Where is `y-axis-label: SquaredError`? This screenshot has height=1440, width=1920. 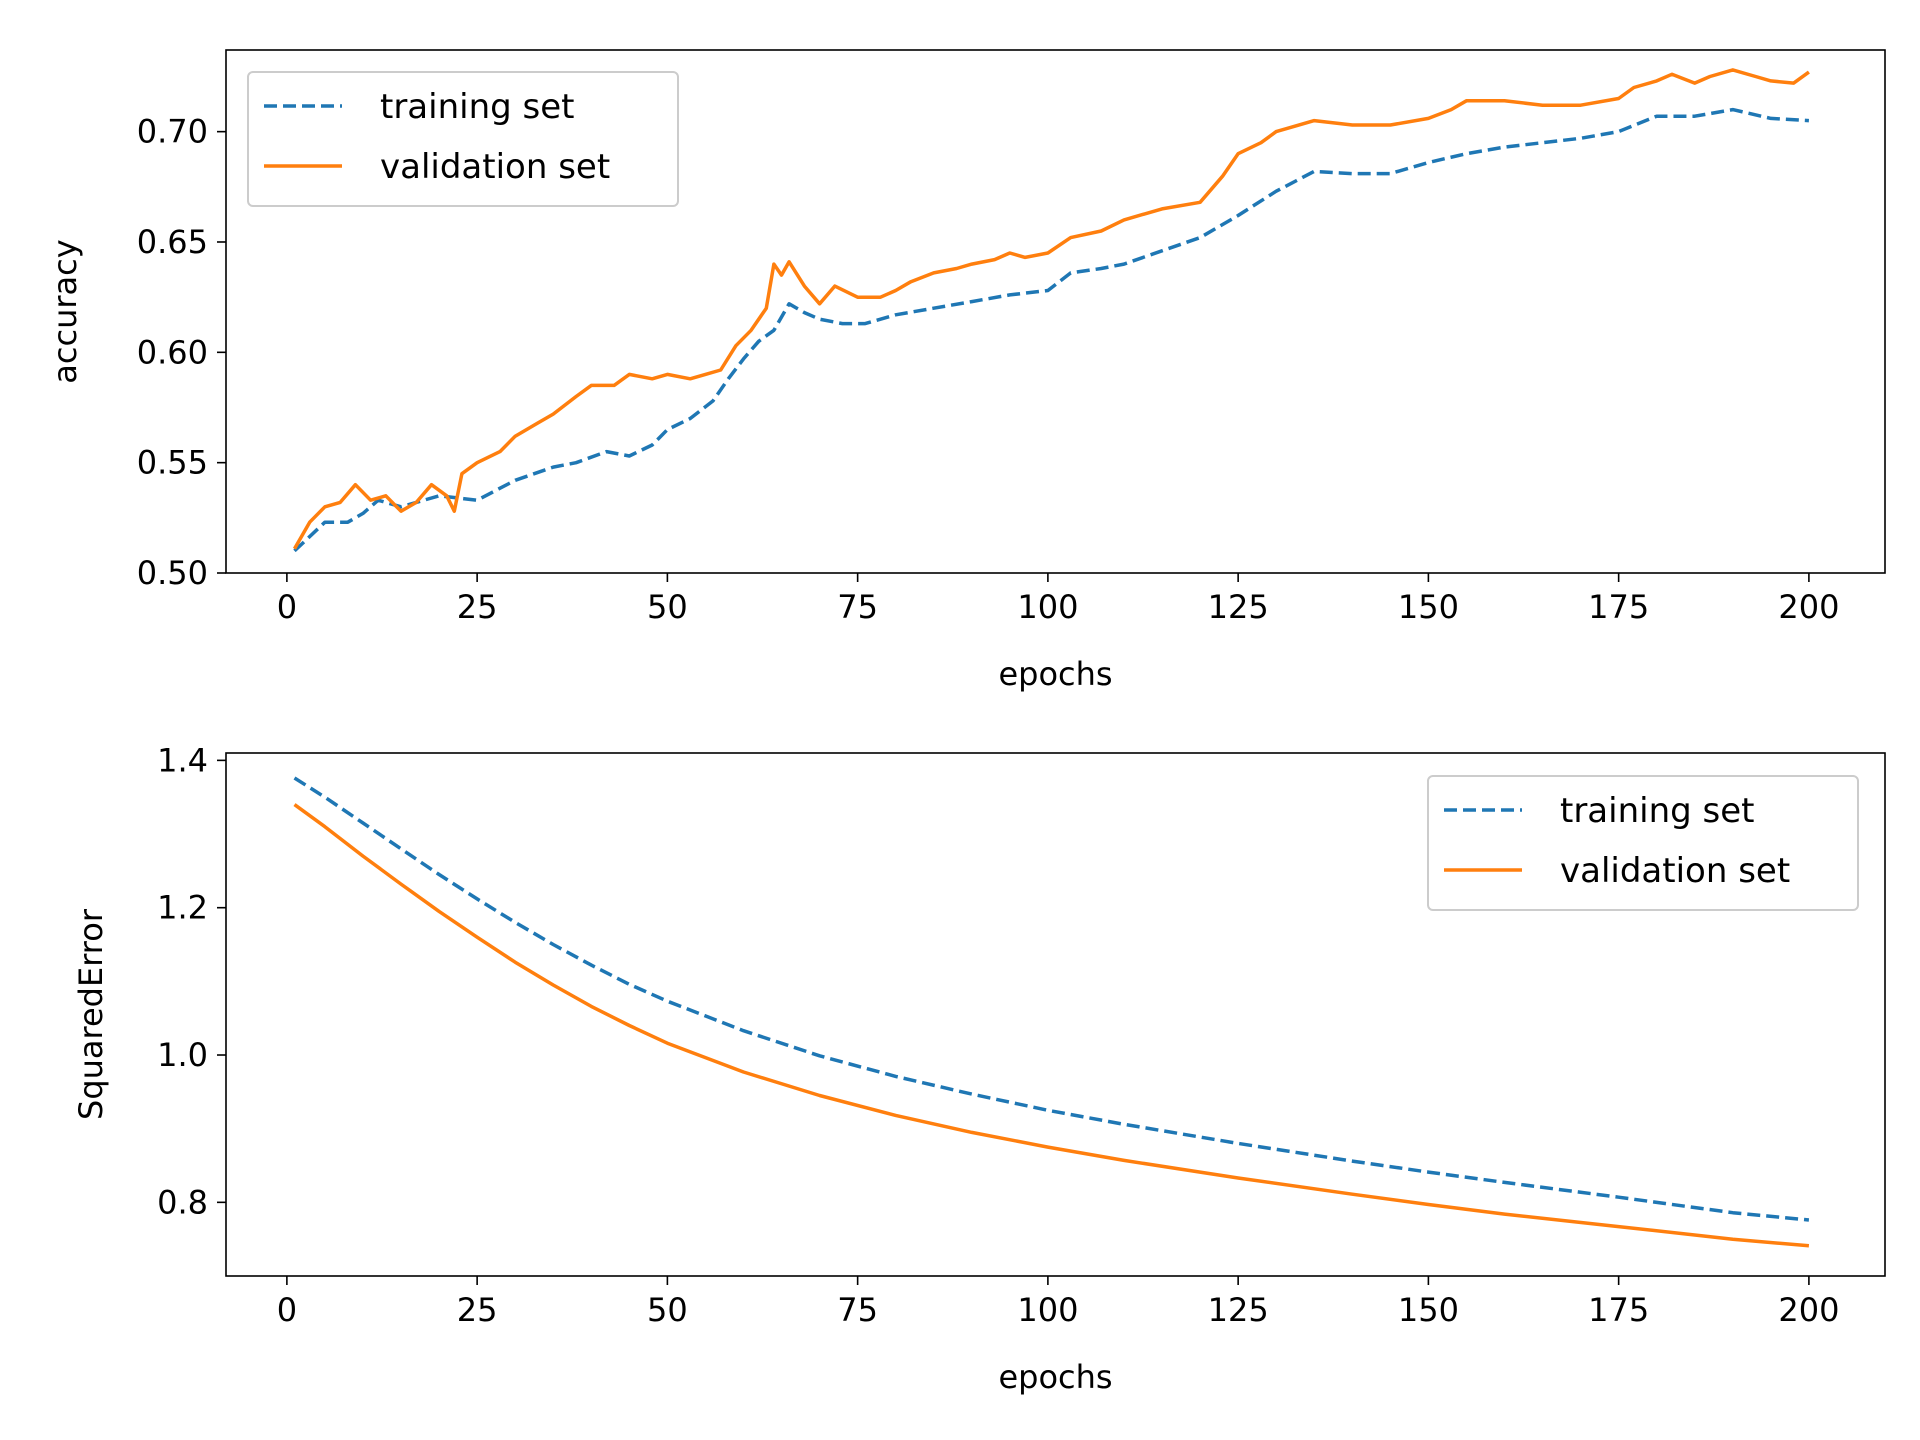
y-axis-label: SquaredError is located at coordinates (91, 1014).